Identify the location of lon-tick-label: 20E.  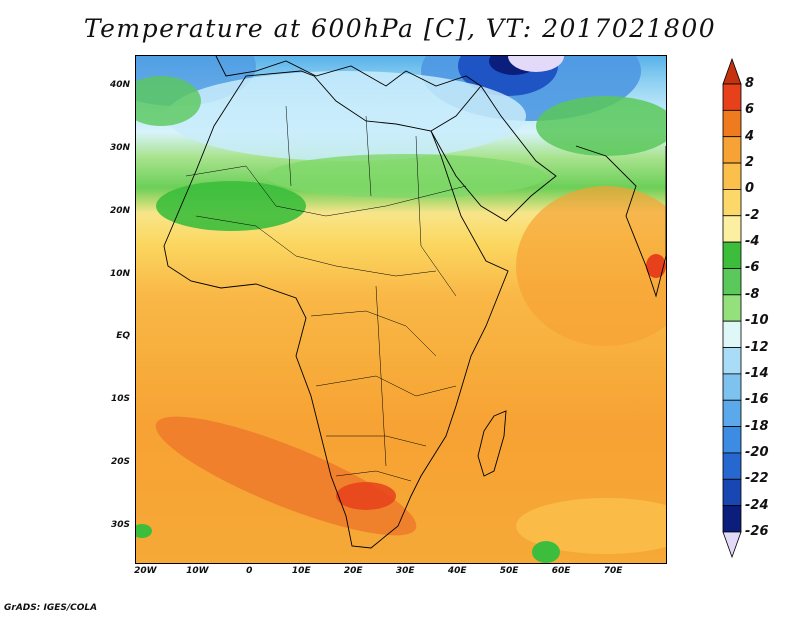
(353, 571).